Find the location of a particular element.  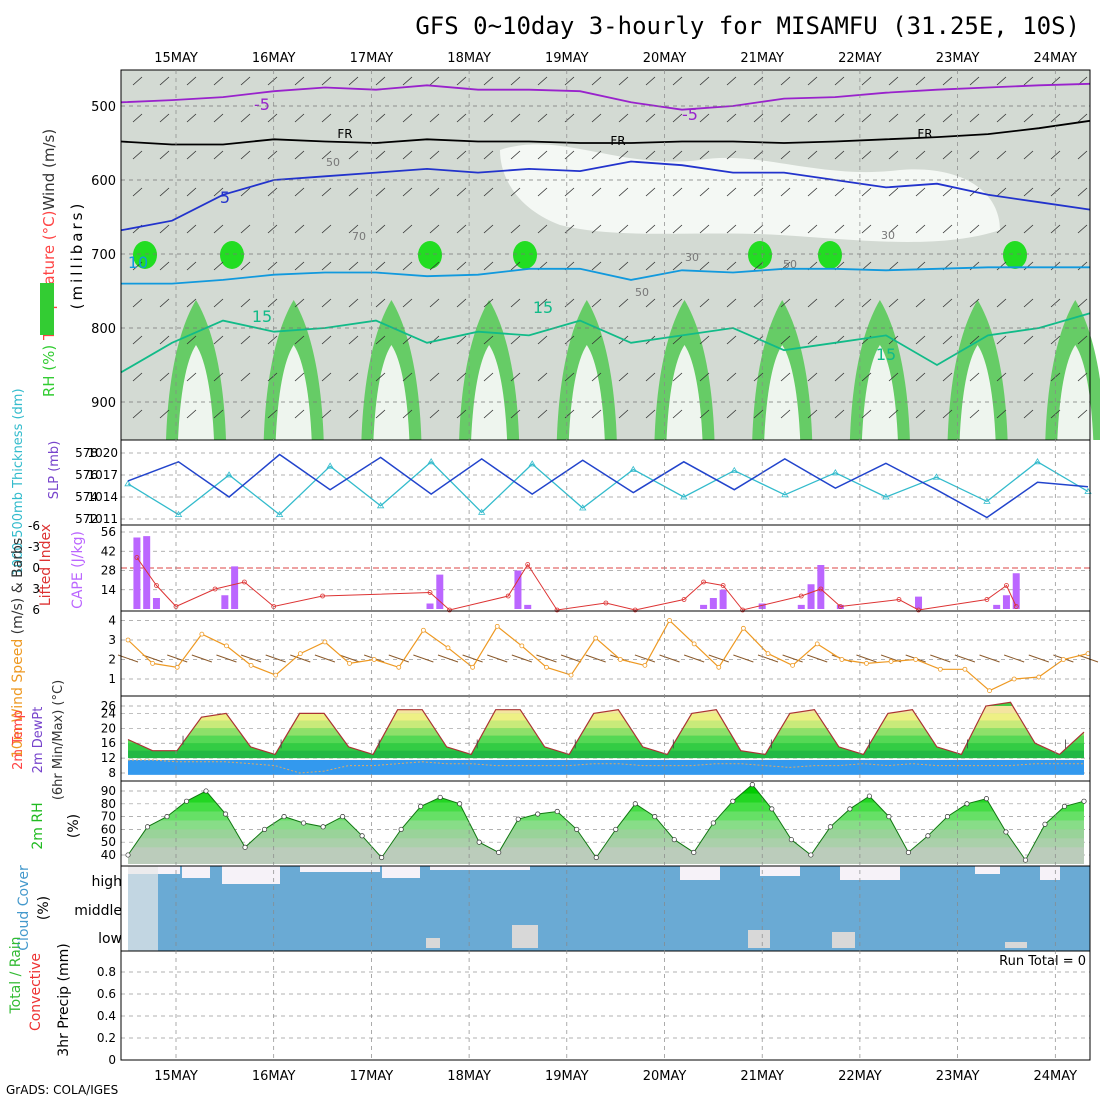

temp-tick-label: 24 is located at coordinates (108, 713).